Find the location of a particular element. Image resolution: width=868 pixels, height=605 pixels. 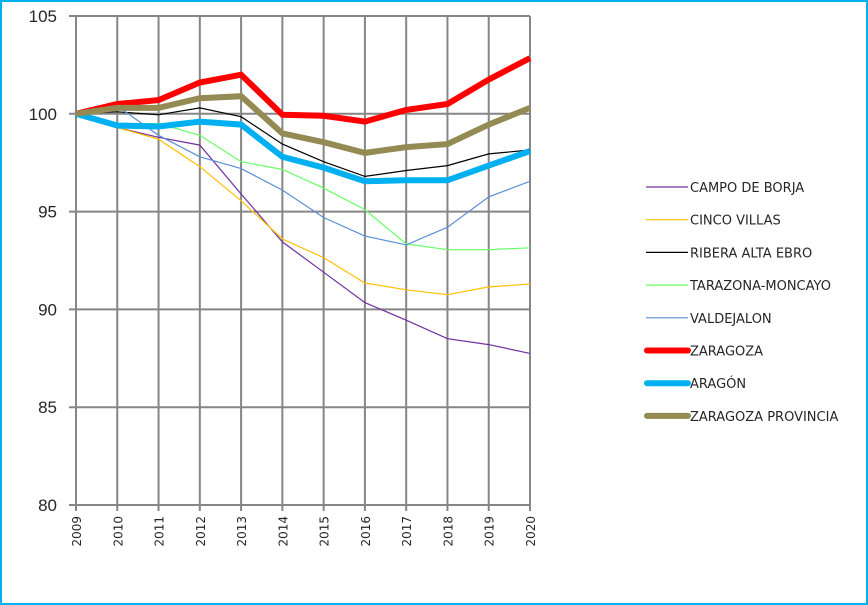

legend-label: VALDEJALON is located at coordinates (731, 319).